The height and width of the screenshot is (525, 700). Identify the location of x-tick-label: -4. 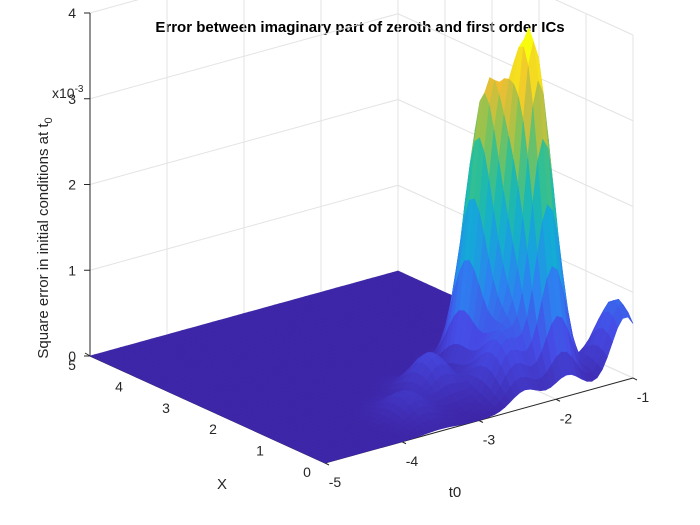
(412, 461).